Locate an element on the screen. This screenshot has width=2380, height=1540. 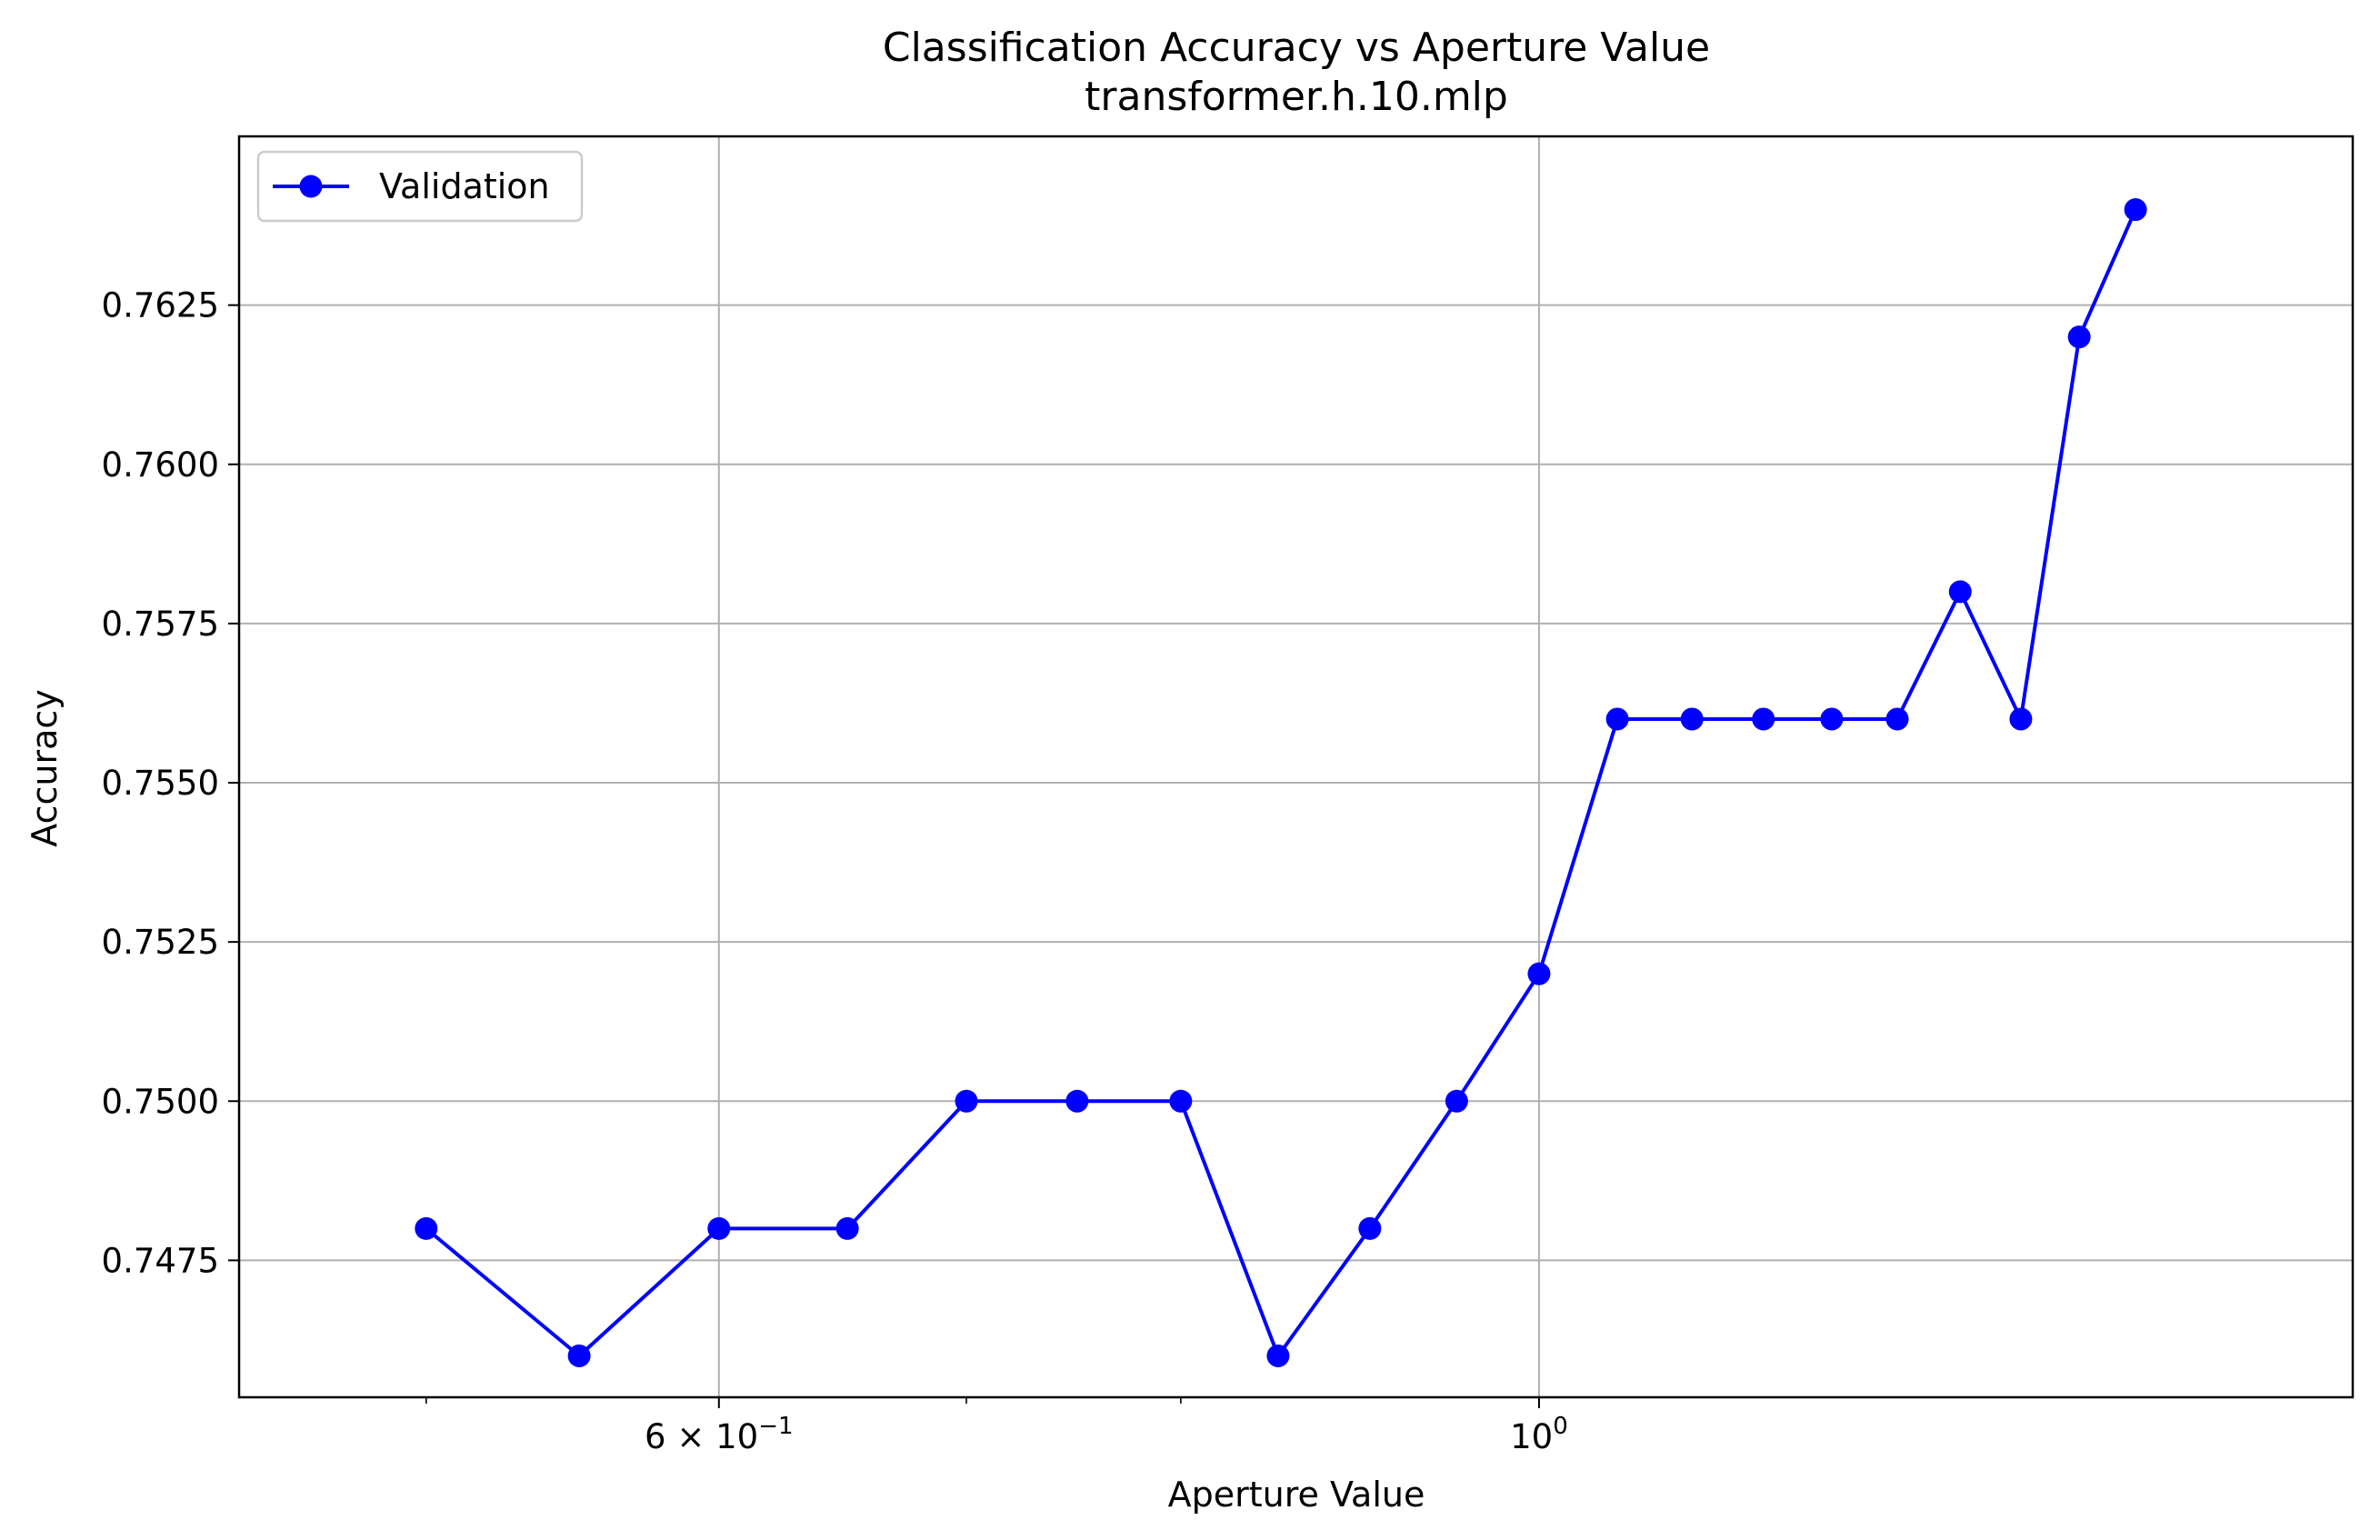
legend-box is located at coordinates (420, 186).